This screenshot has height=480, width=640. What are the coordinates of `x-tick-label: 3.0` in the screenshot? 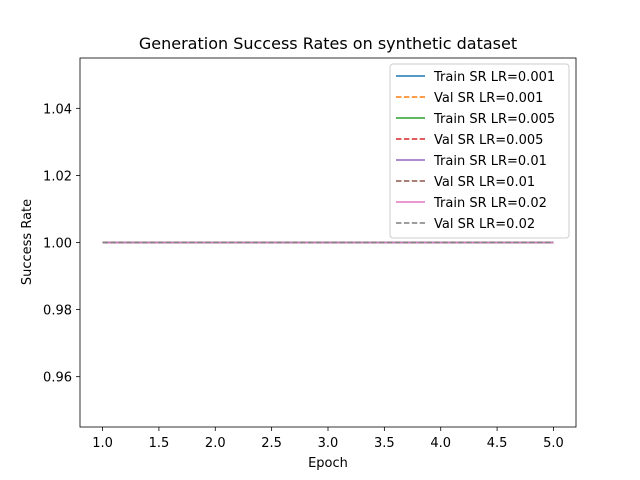 It's located at (328, 443).